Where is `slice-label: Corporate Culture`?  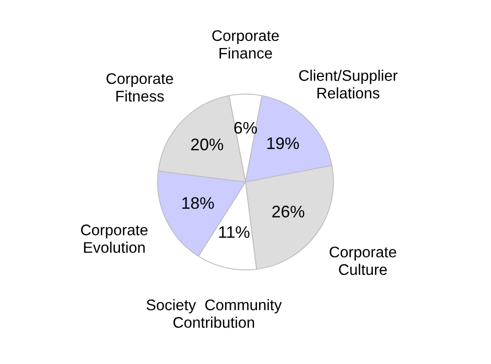 slice-label: Corporate Culture is located at coordinates (363, 260).